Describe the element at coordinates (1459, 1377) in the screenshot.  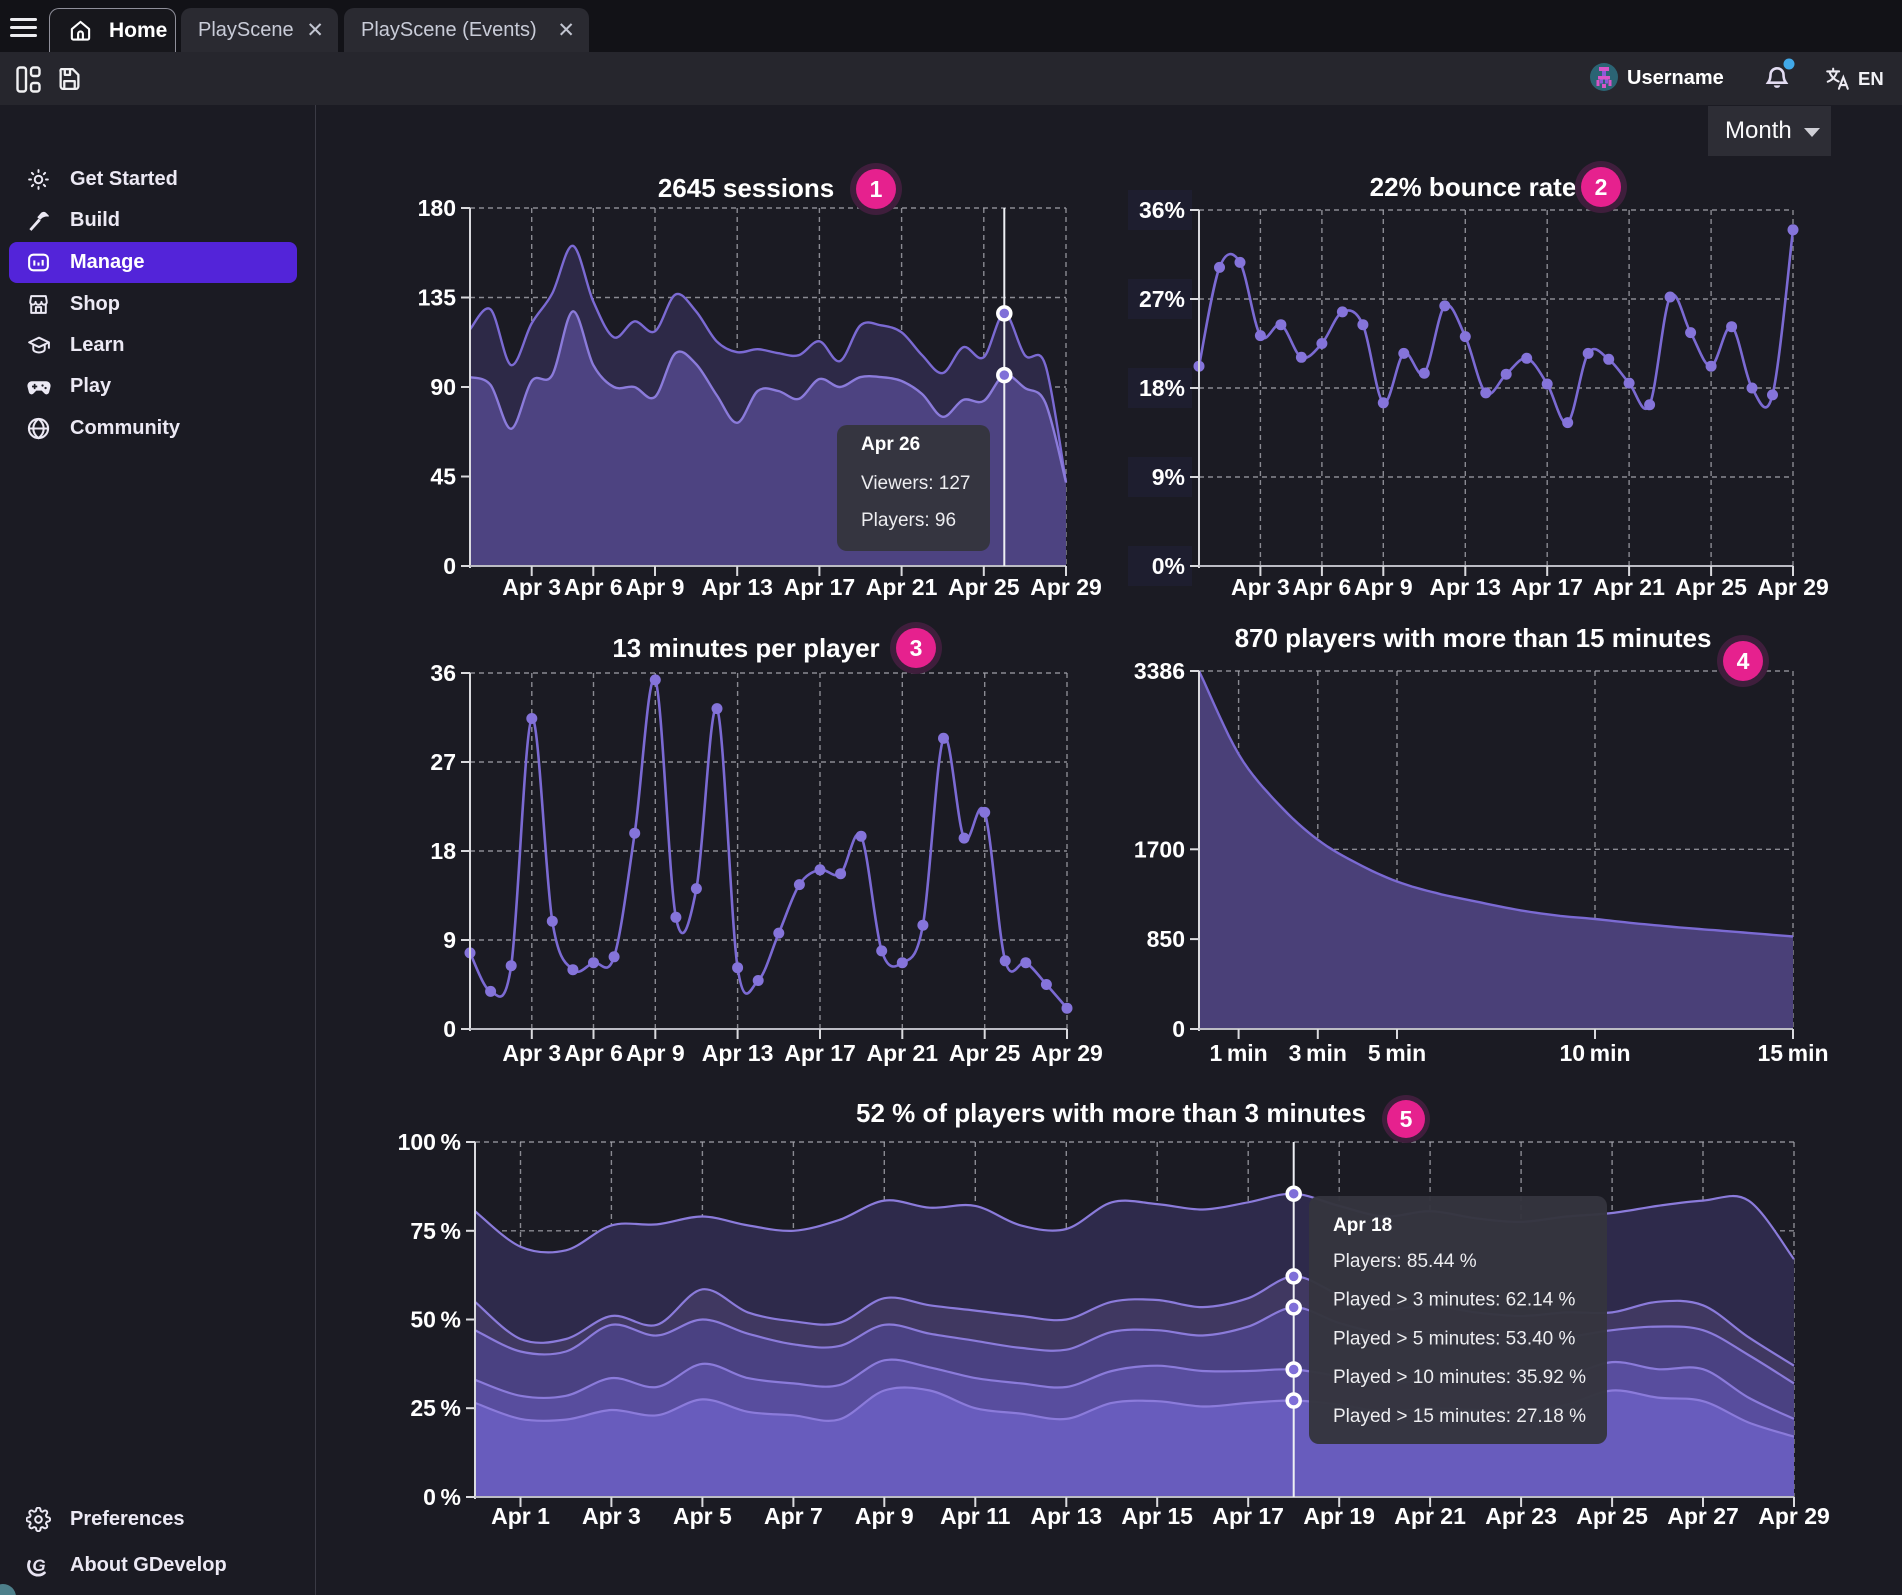
I see `svg-text: Played > 10 minutes: 35.92 %` at that location.